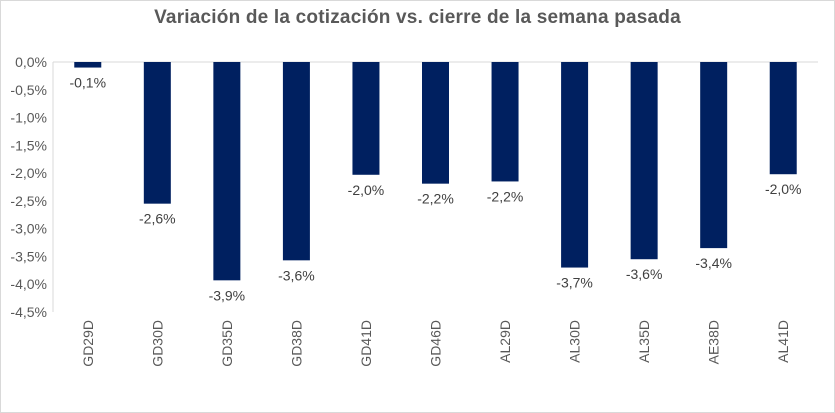  I want to click on category-label: AE38D, so click(714, 342).